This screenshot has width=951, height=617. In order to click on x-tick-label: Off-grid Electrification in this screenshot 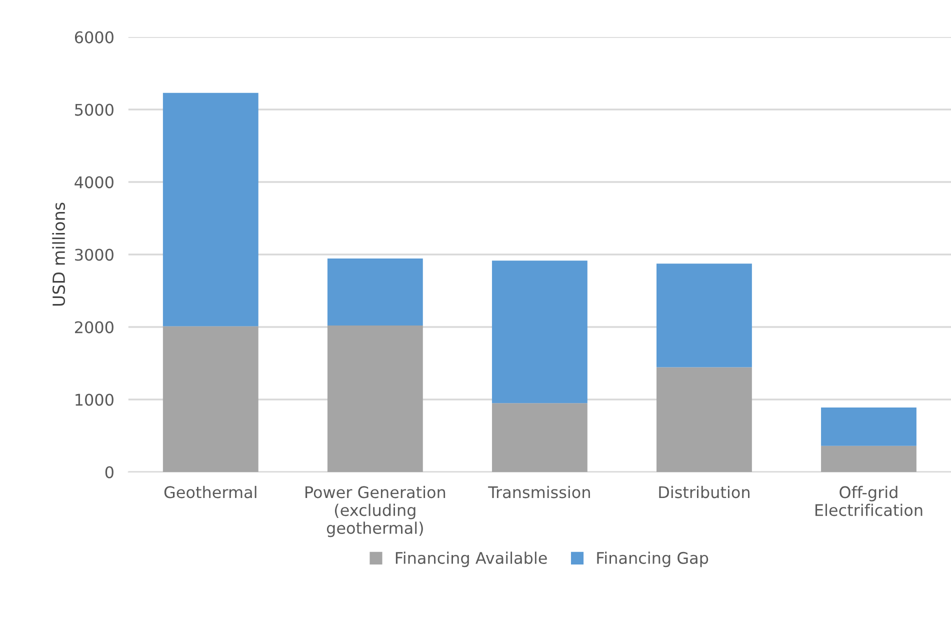, I will do `click(868, 501)`.